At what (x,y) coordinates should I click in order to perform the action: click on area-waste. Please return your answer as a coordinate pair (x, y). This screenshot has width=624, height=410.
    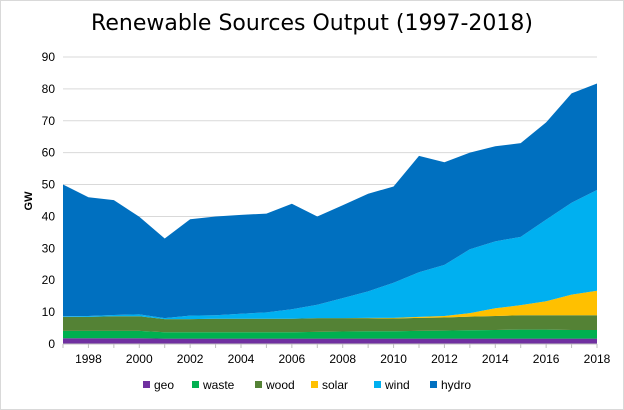
    Looking at the image, I should click on (330, 334).